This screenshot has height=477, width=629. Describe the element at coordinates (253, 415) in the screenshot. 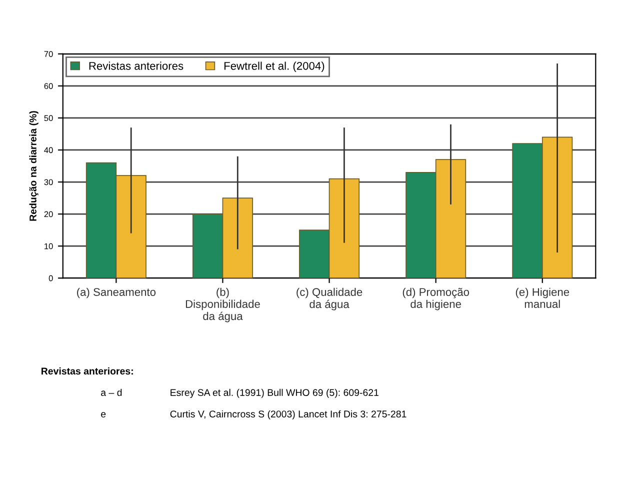

I see `text: e Curtis V, Cairncross S (2003) Lancet Inf Dis 3: 275-281` at that location.